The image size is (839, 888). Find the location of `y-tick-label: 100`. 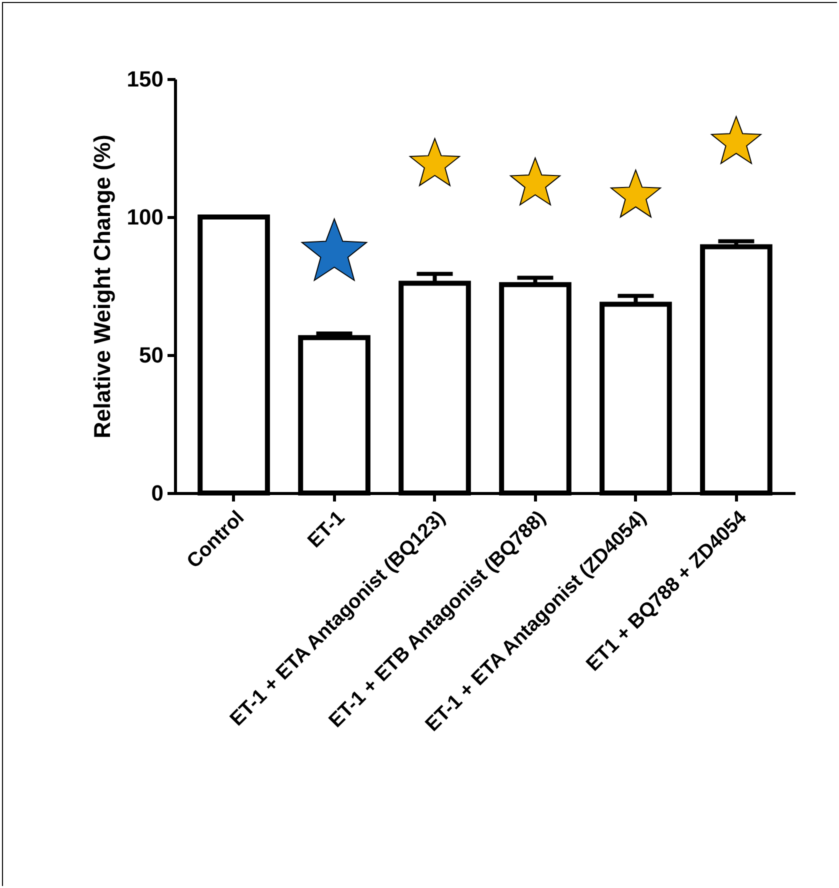

y-tick-label: 100 is located at coordinates (145, 217).